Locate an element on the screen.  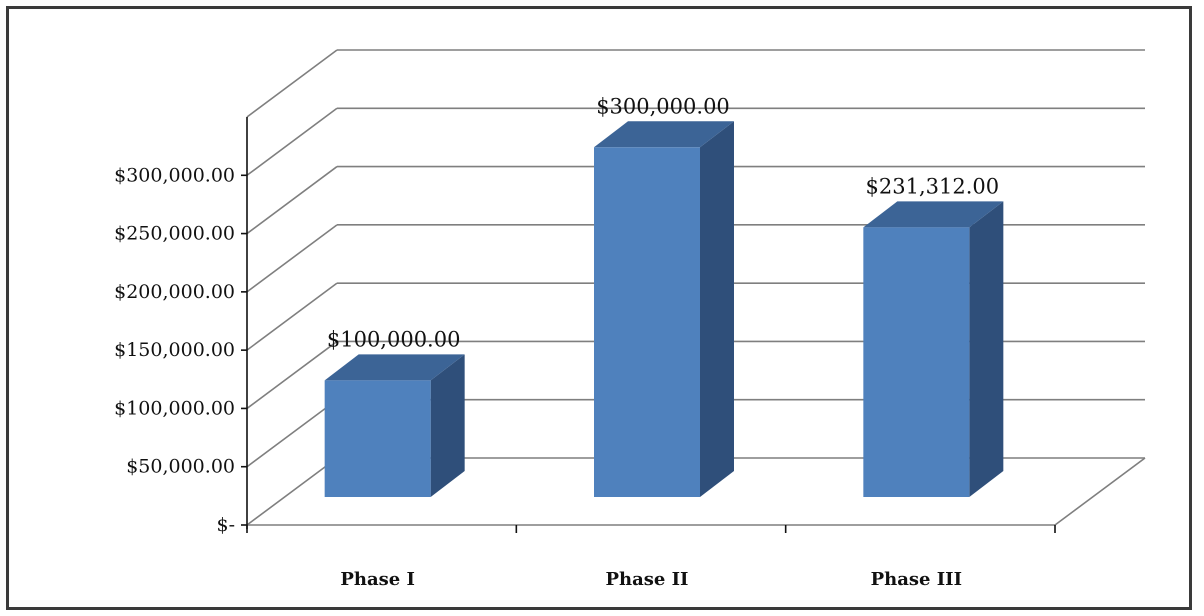
y-tick-label: $250,000.00 is located at coordinates (174, 234).